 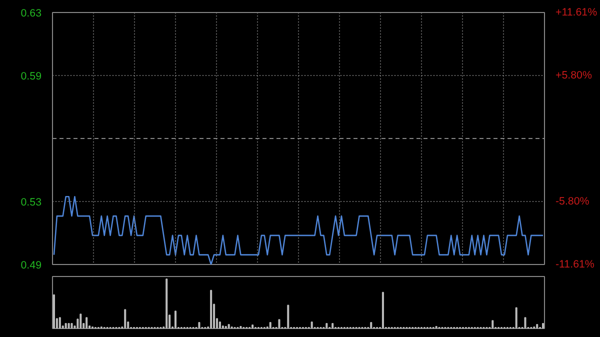 What do you see at coordinates (31, 202) in the screenshot?
I see `y-tick-label: 0.53` at bounding box center [31, 202].